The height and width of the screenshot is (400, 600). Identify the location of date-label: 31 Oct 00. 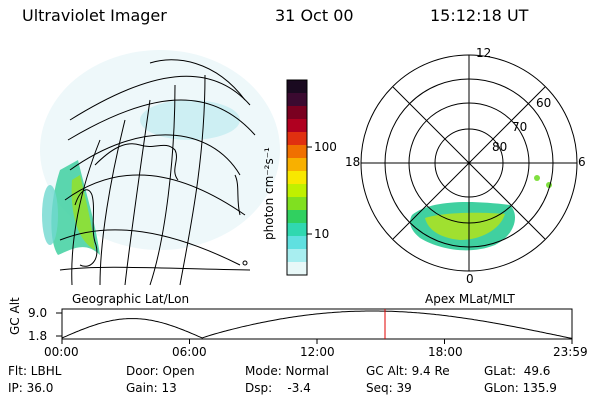
(314, 15).